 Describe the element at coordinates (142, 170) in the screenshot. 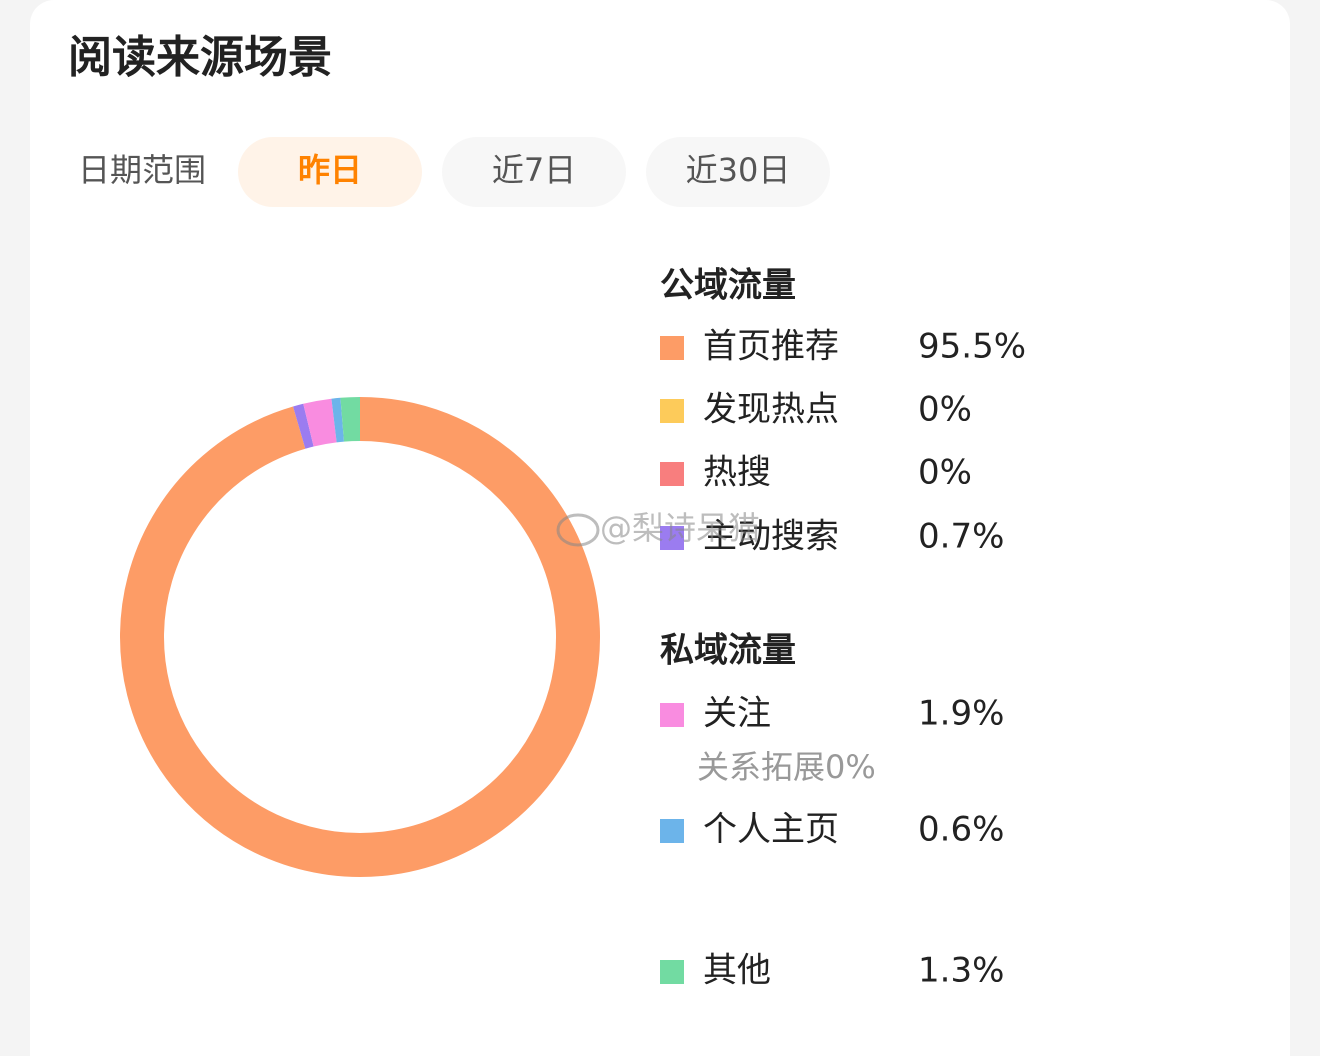

I see `filter-label: 日期范围` at that location.